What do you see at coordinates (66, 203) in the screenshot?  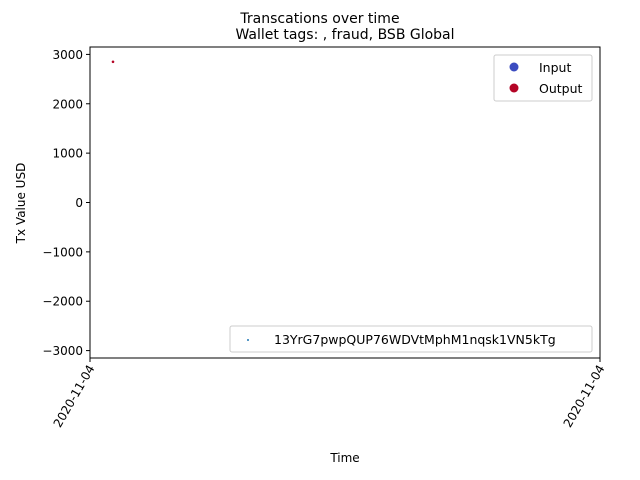 I see `y-axis: 3000 2000 1000 0 −1000 −2000 −3000` at bounding box center [66, 203].